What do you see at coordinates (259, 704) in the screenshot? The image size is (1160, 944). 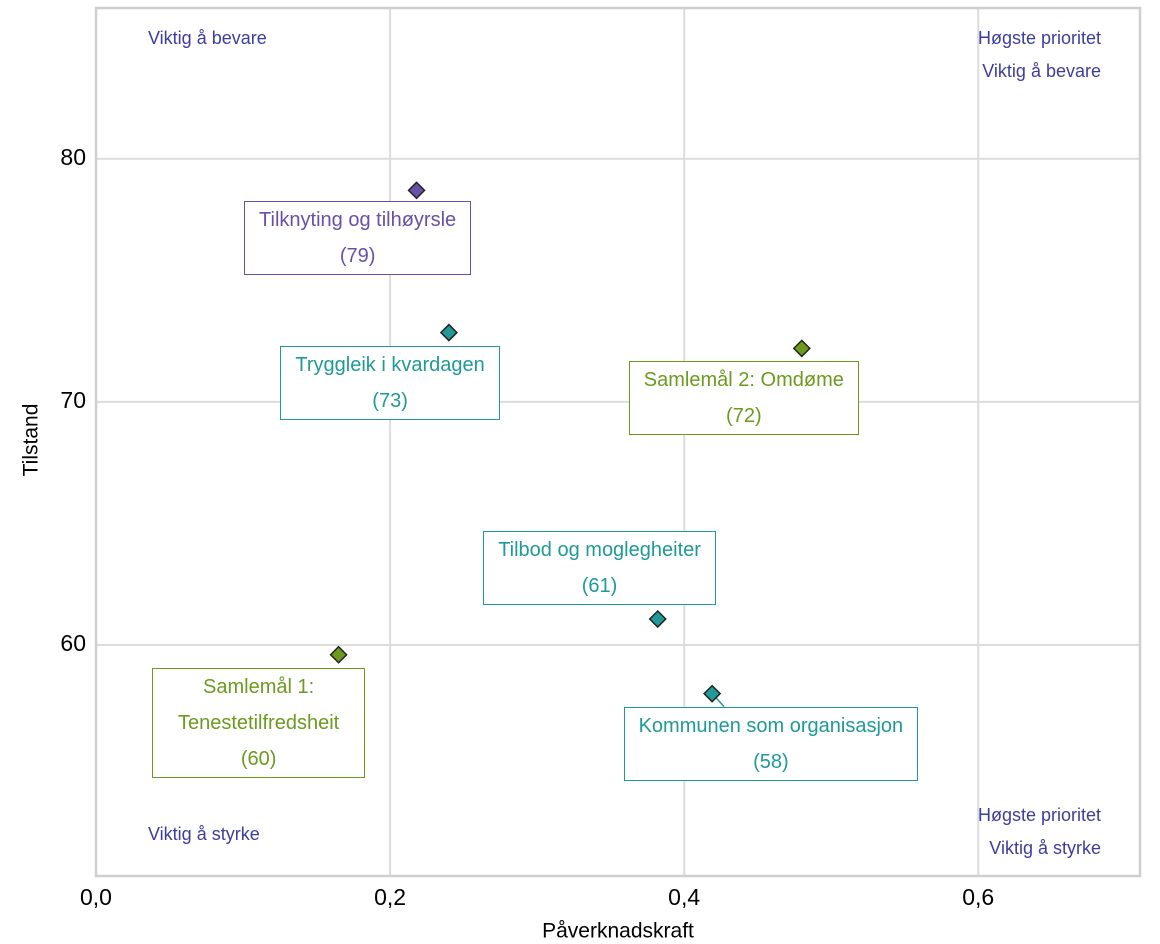 I see `label-name: Samlemål 1: Tenestetilfredsheit` at bounding box center [259, 704].